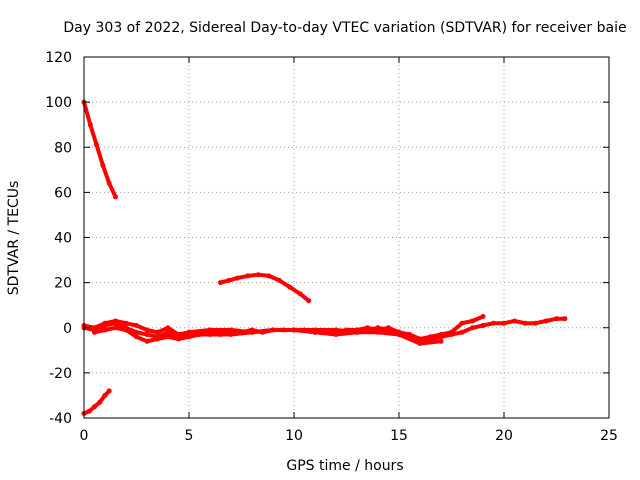  I want to click on y-tick-label: 40, so click(63, 239).